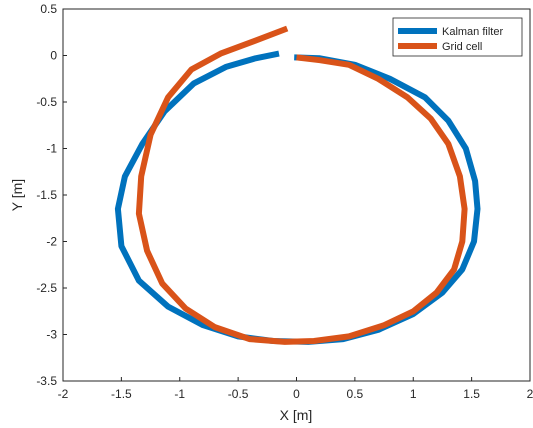  I want to click on y-axis-label: Y [m], so click(17, 195).